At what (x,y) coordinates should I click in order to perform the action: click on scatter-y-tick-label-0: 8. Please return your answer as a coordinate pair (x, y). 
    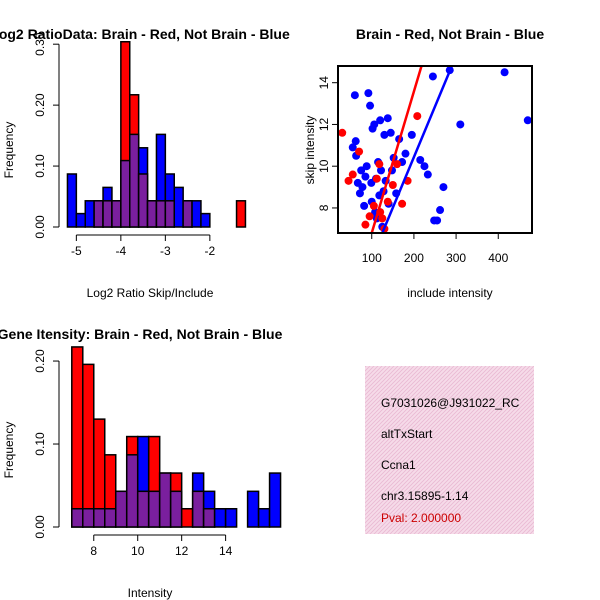
    Looking at the image, I should click on (324, 207).